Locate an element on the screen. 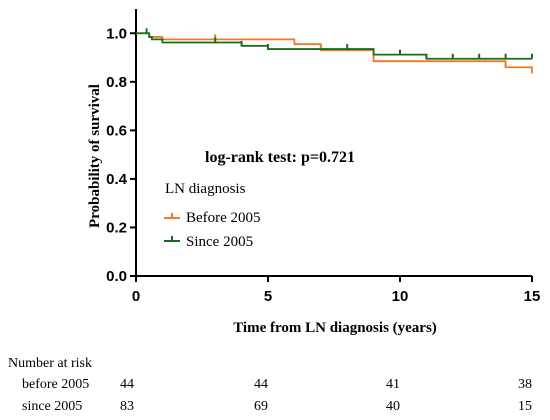 Image resolution: width=550 pixels, height=420 pixels. y-tick-label: 1.0 is located at coordinates (116, 33).